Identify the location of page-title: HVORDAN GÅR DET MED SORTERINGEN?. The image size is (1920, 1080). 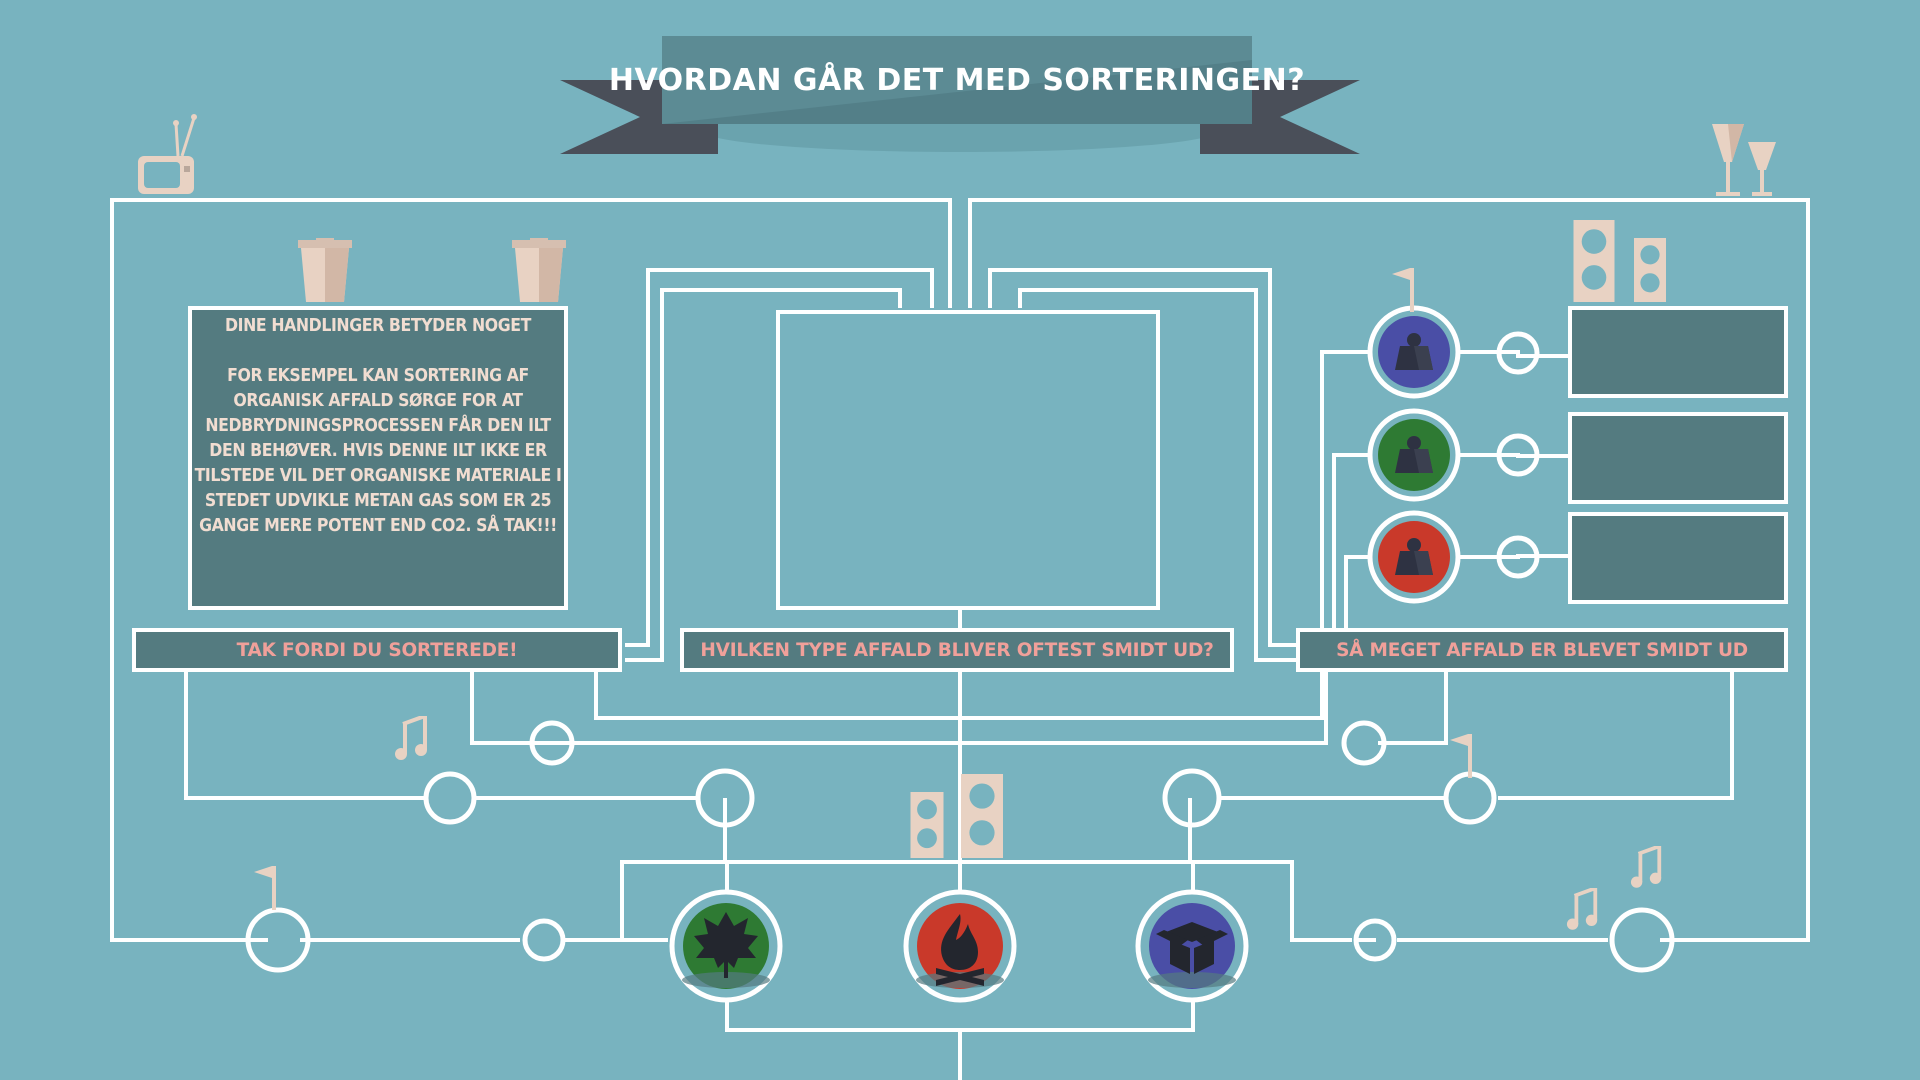
(957, 80).